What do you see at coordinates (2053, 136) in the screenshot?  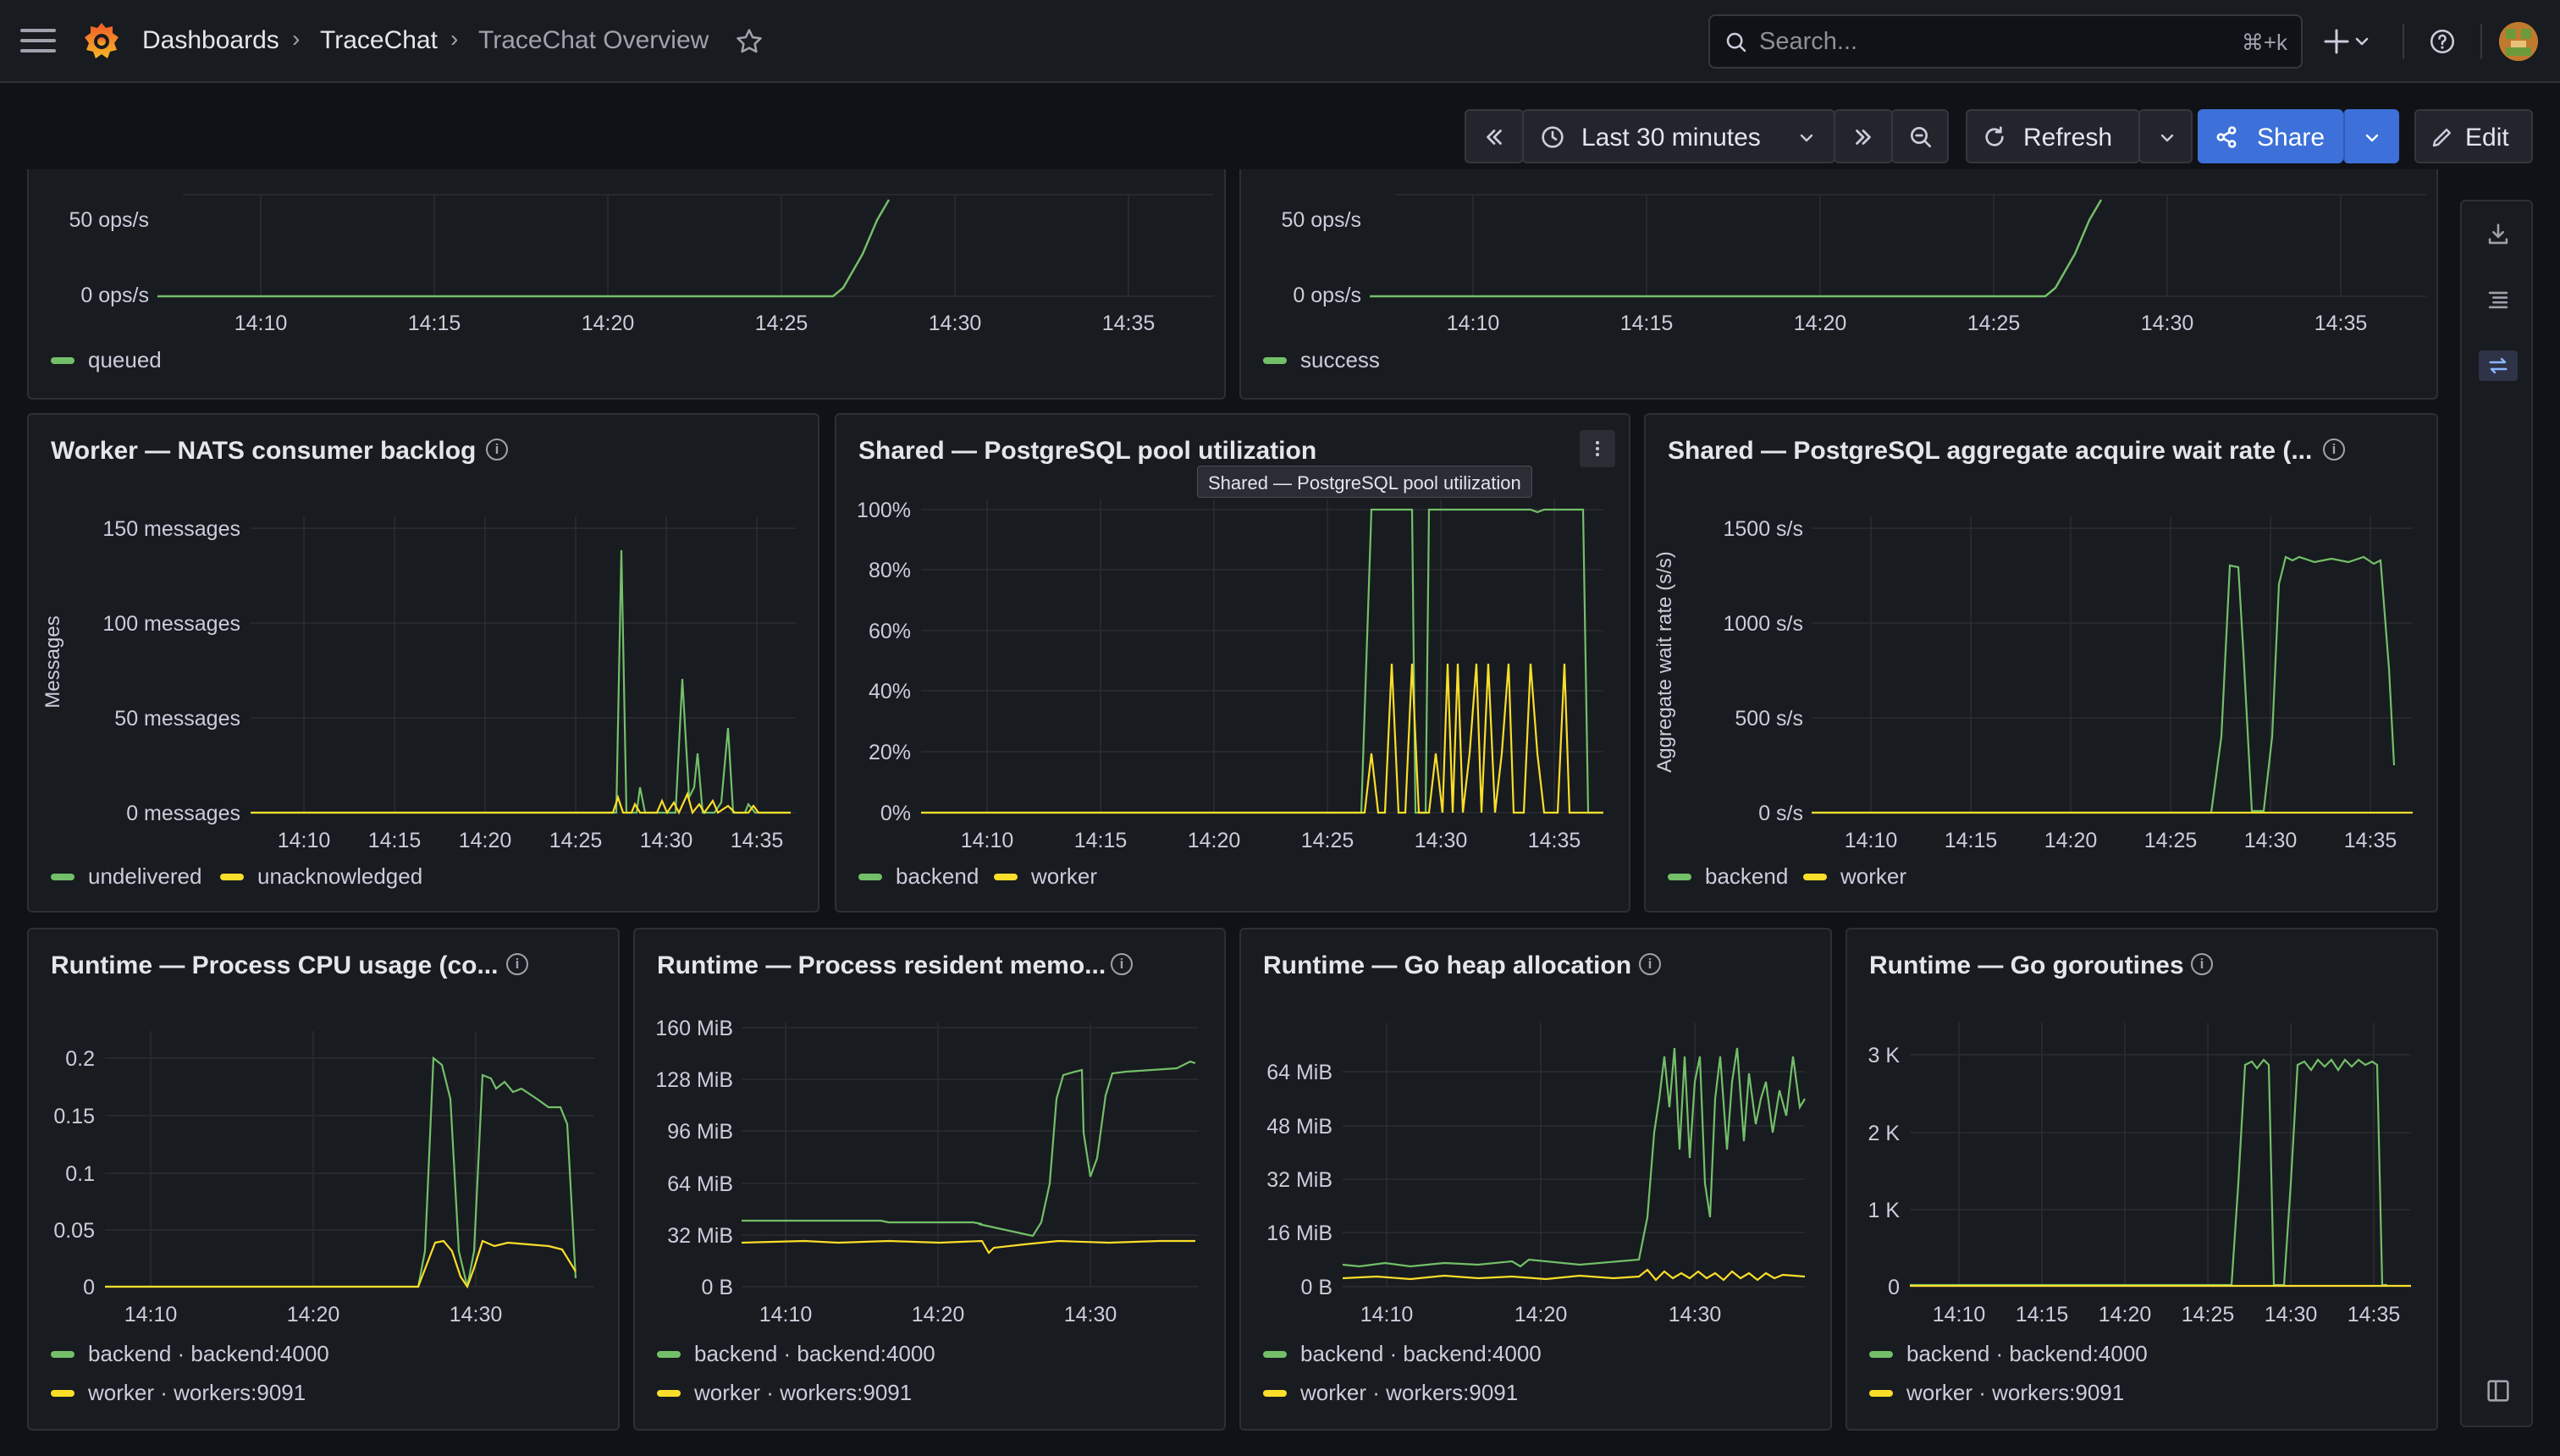 I see `refresh-button: Refresh` at bounding box center [2053, 136].